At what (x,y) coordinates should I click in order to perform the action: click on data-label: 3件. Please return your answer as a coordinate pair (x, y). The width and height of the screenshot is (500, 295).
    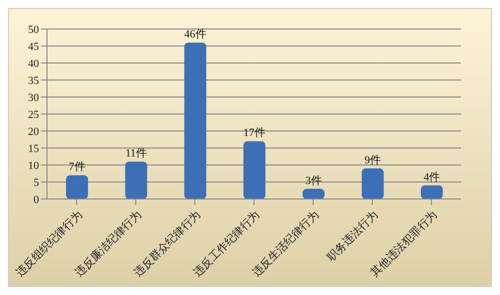
    Looking at the image, I should click on (313, 180).